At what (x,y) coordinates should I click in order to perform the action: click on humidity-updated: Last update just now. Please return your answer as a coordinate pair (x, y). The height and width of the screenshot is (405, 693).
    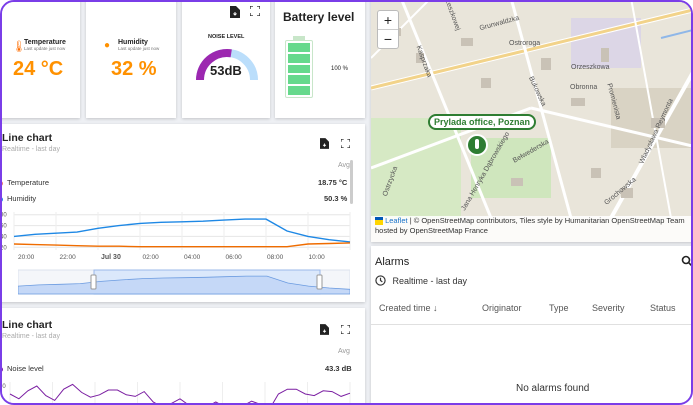
    Looking at the image, I should click on (139, 48).